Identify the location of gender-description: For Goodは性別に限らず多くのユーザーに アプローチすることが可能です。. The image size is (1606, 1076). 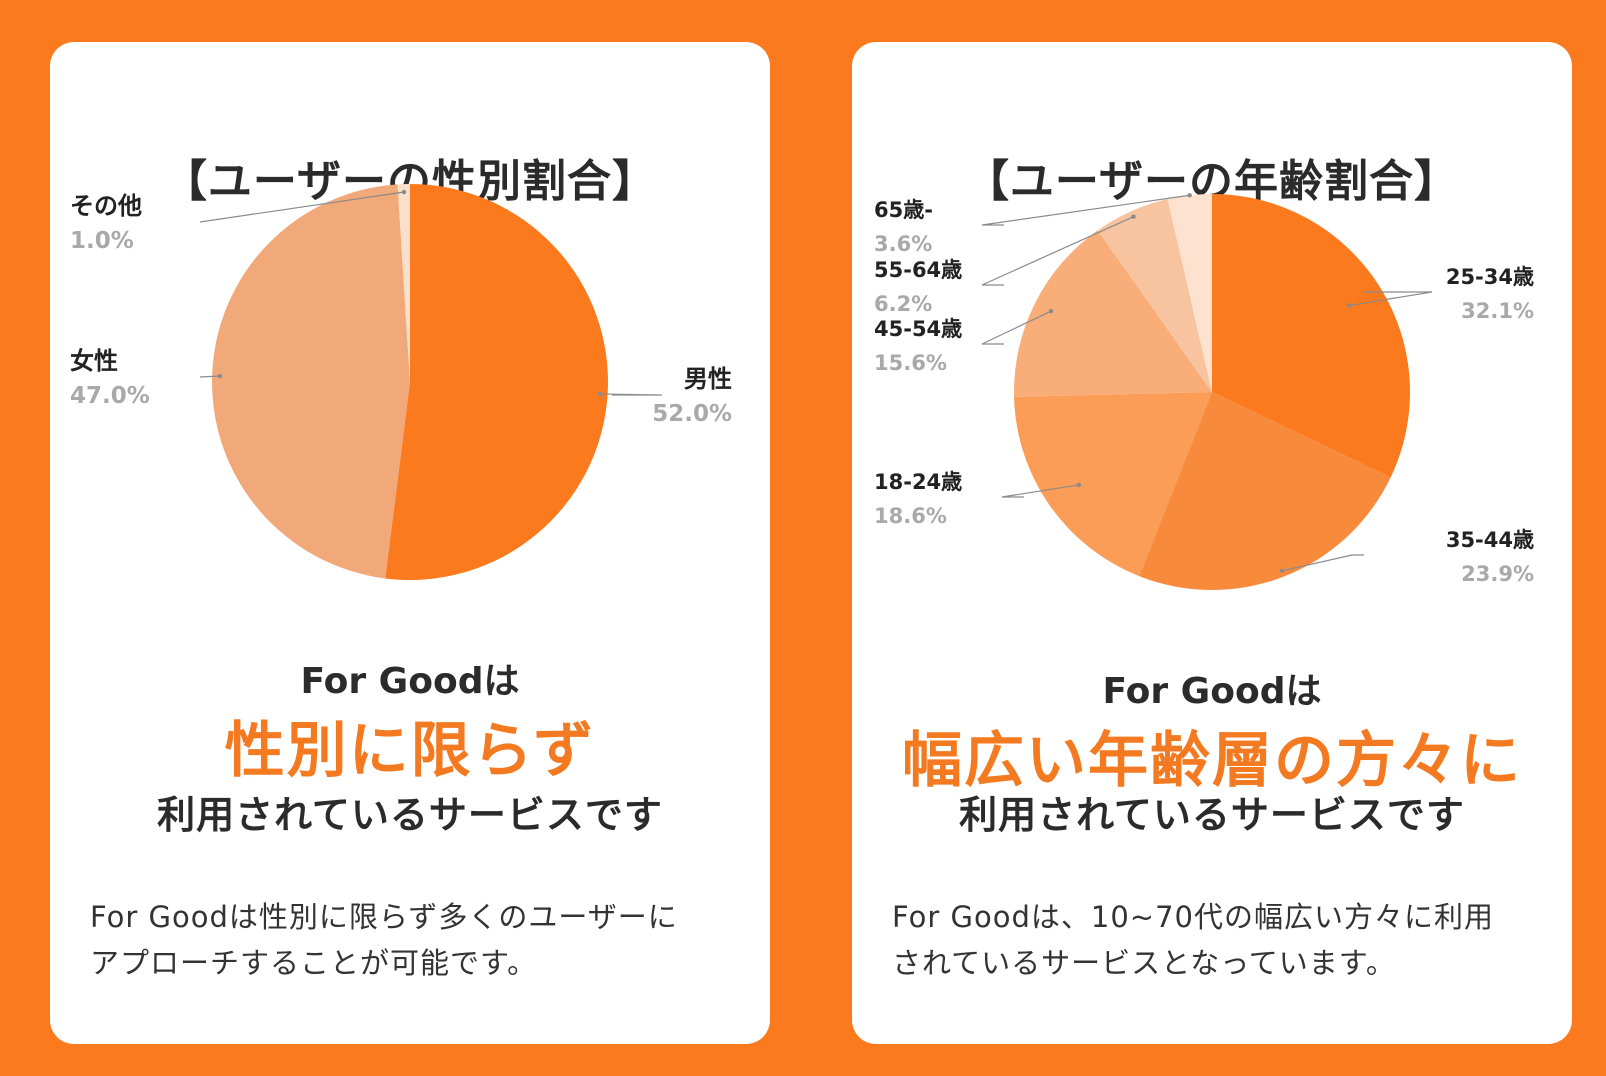
(415, 940).